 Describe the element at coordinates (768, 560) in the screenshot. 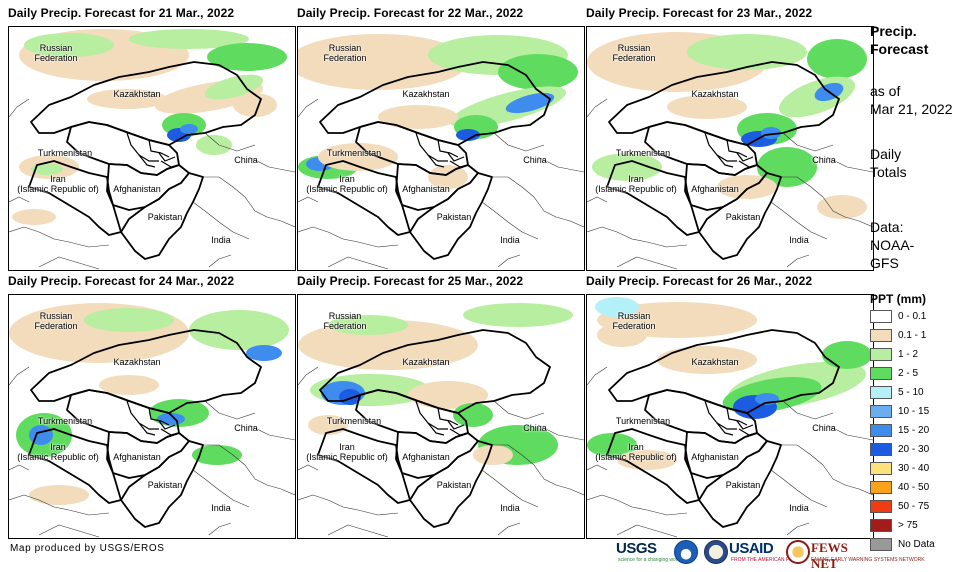

I see `usaid-tagline: FROM THE AMERICAN PEOPLE` at that location.